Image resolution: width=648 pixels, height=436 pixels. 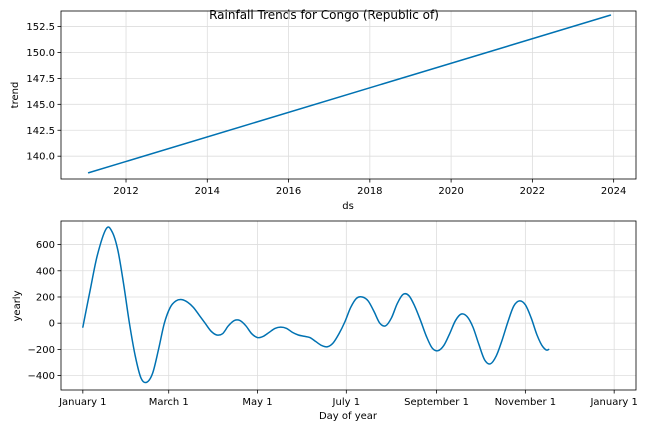 I want to click on yearly-x-tick-label: March 1, so click(x=169, y=402).